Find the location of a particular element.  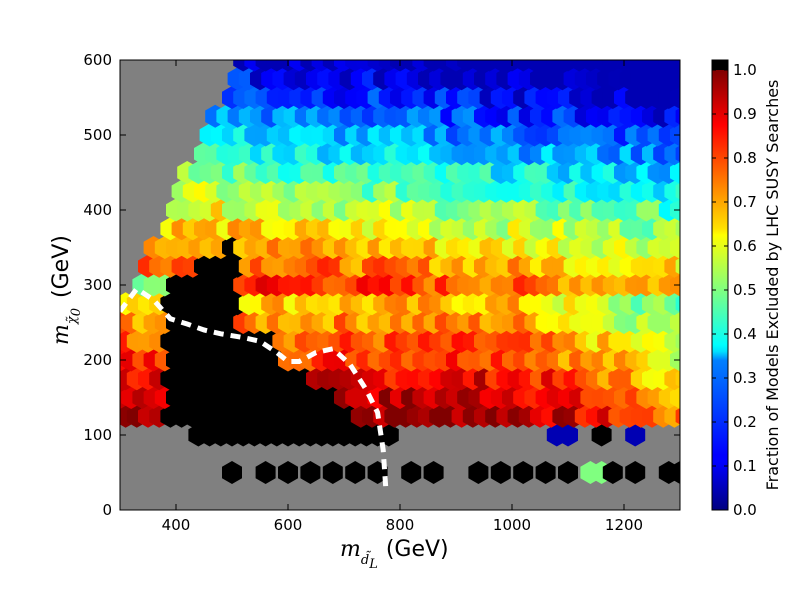

colorbar-gradient is located at coordinates (720, 290).